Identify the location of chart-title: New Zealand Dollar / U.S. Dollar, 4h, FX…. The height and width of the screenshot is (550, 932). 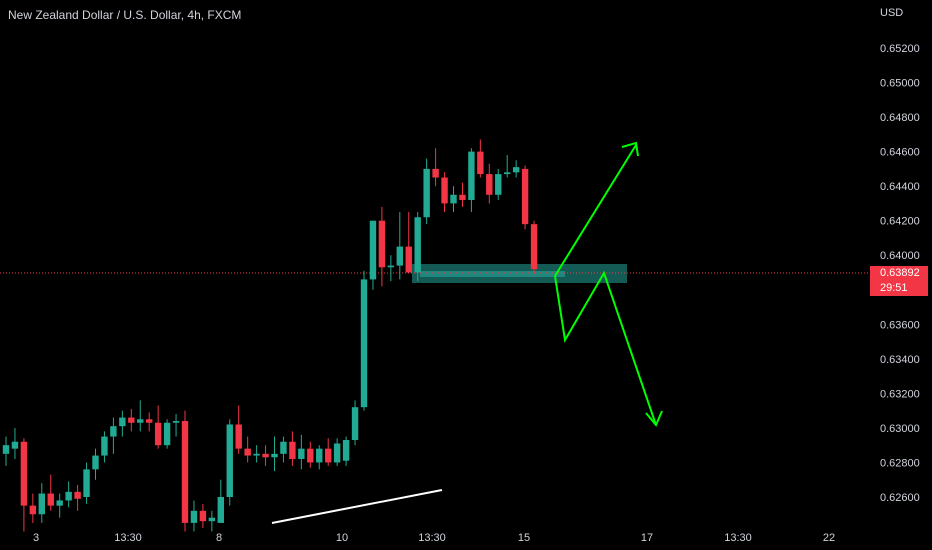
(125, 15).